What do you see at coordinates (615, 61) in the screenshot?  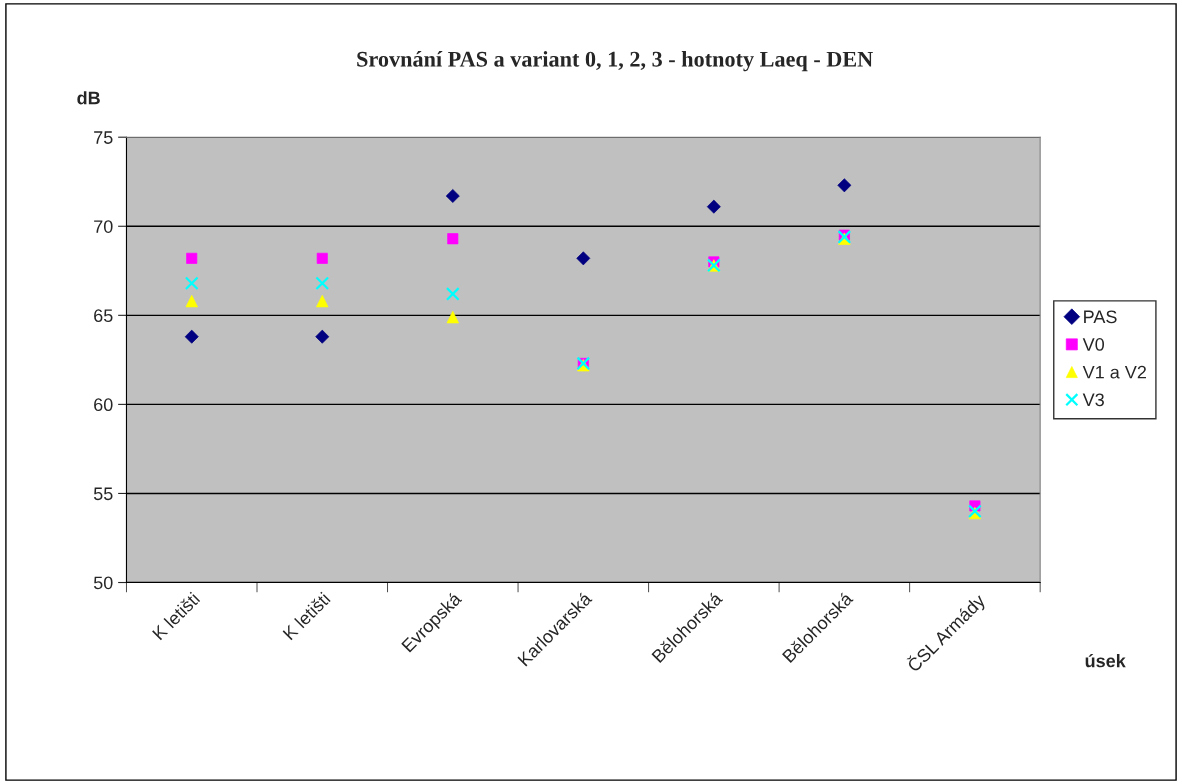 I see `chart-title: Srovnání PAS a variant 0, 1, 2, 3 - hotnoty Laeq - DEN` at bounding box center [615, 61].